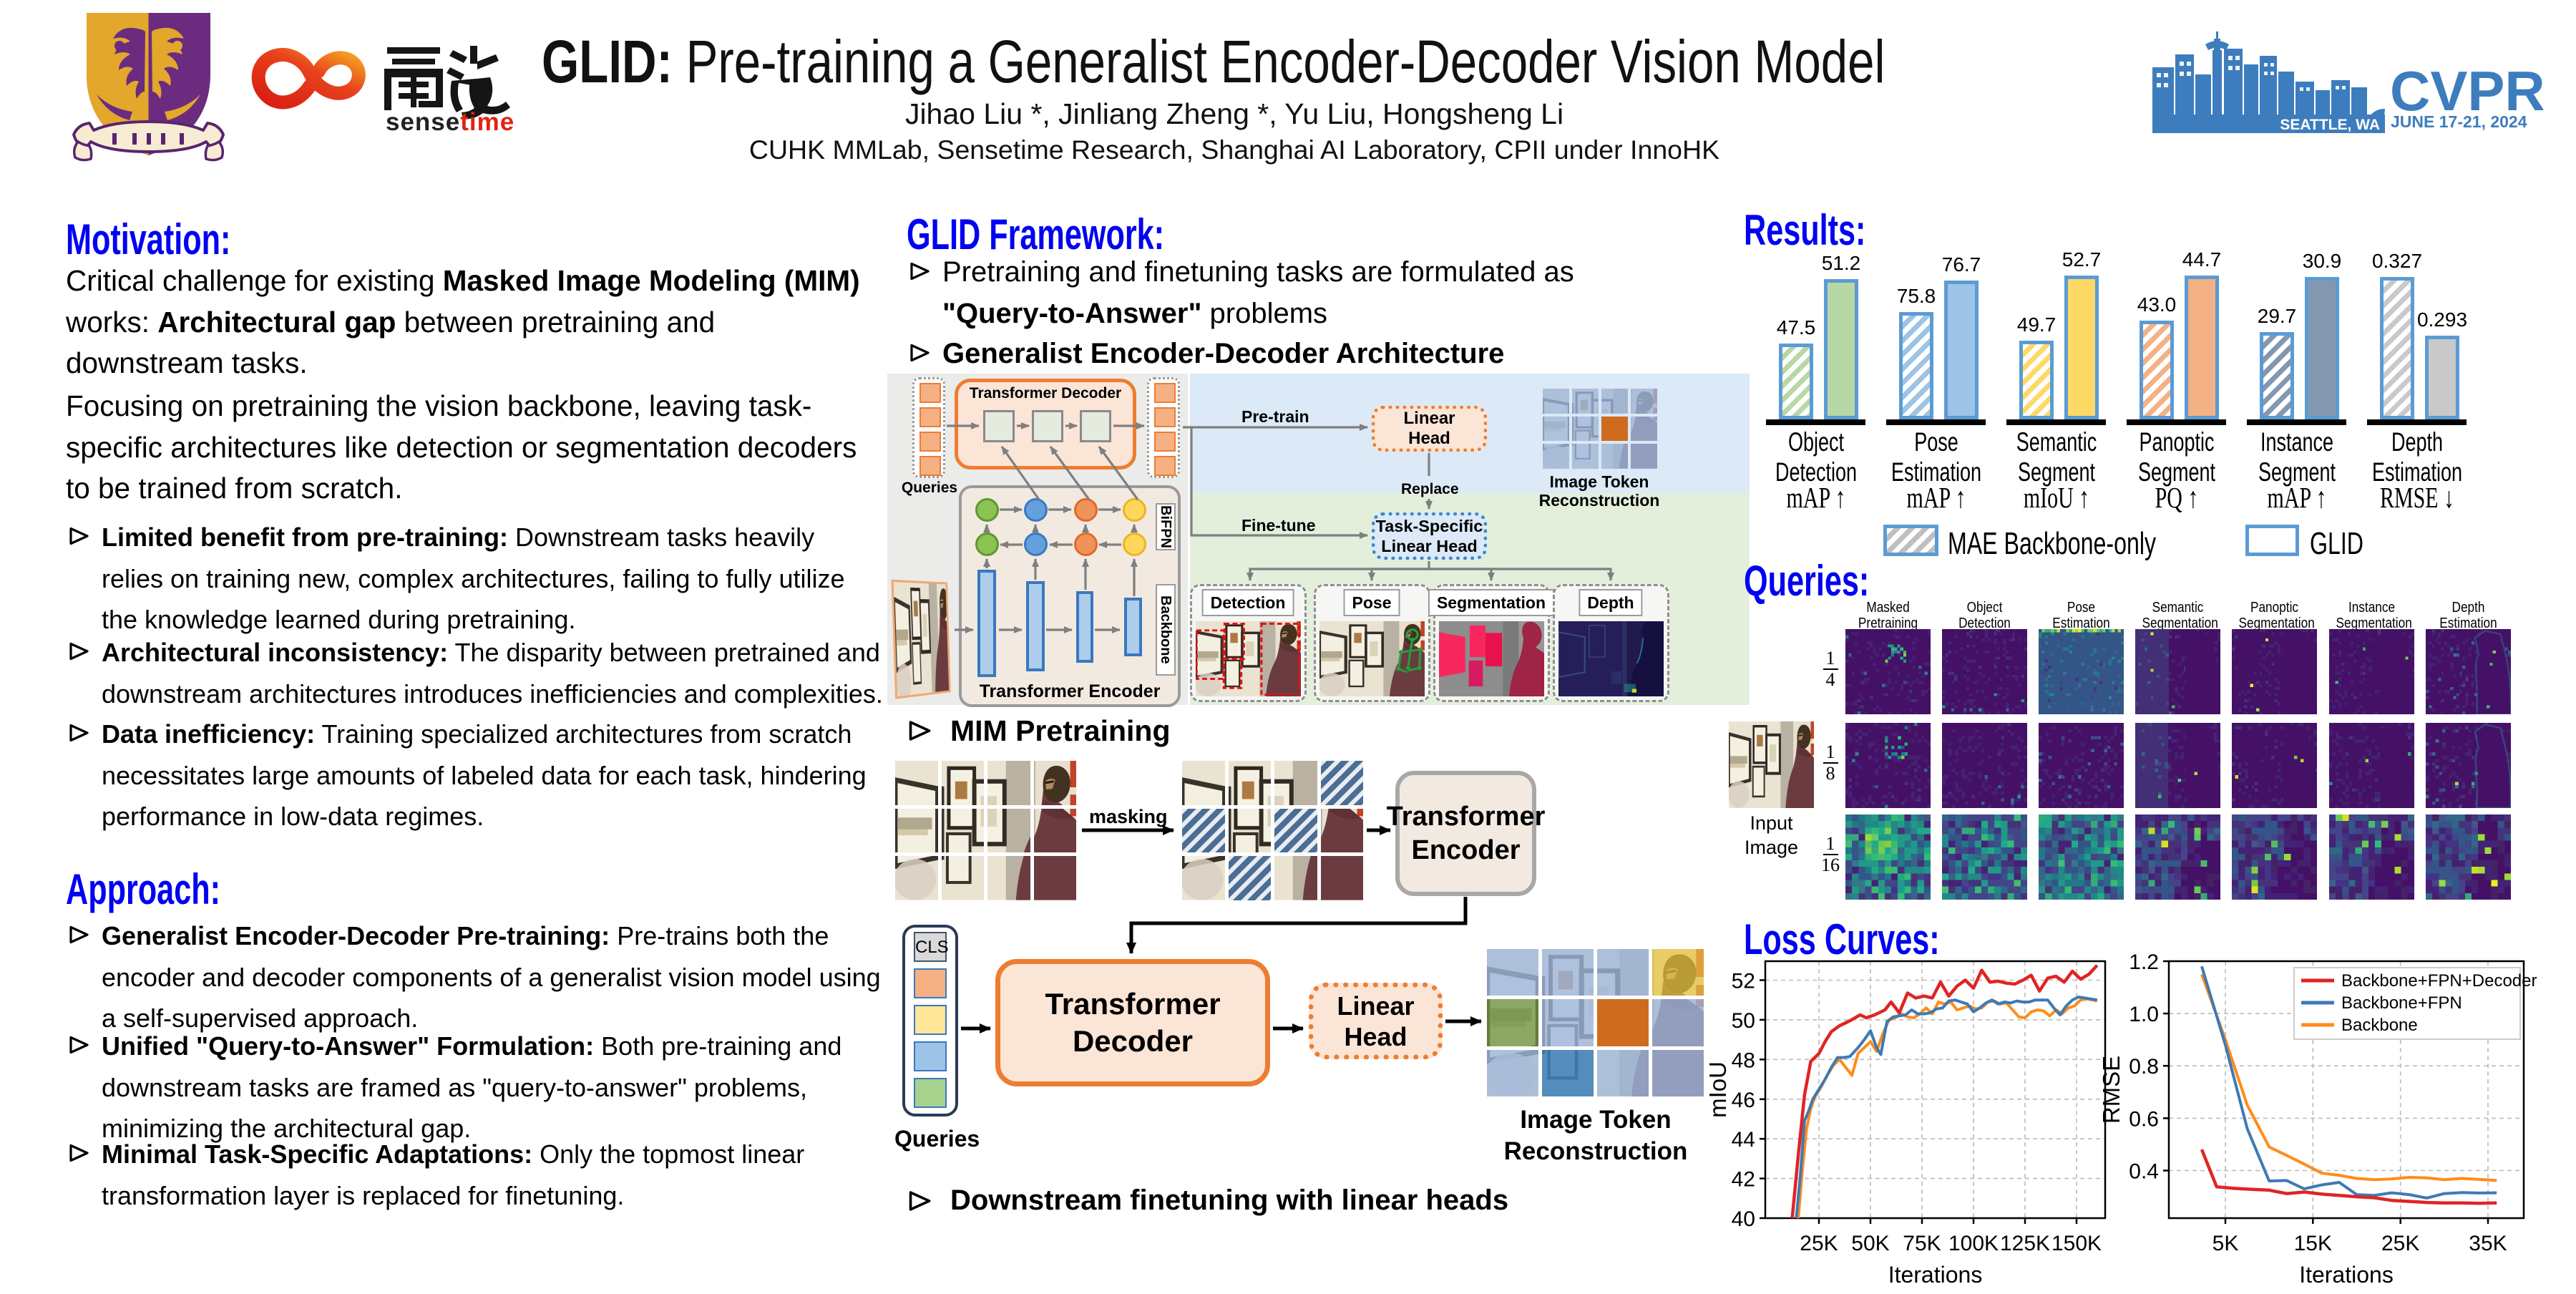 This screenshot has width=2576, height=1294. What do you see at coordinates (1743, 1219) in the screenshot?
I see `svg-text: 40` at bounding box center [1743, 1219].